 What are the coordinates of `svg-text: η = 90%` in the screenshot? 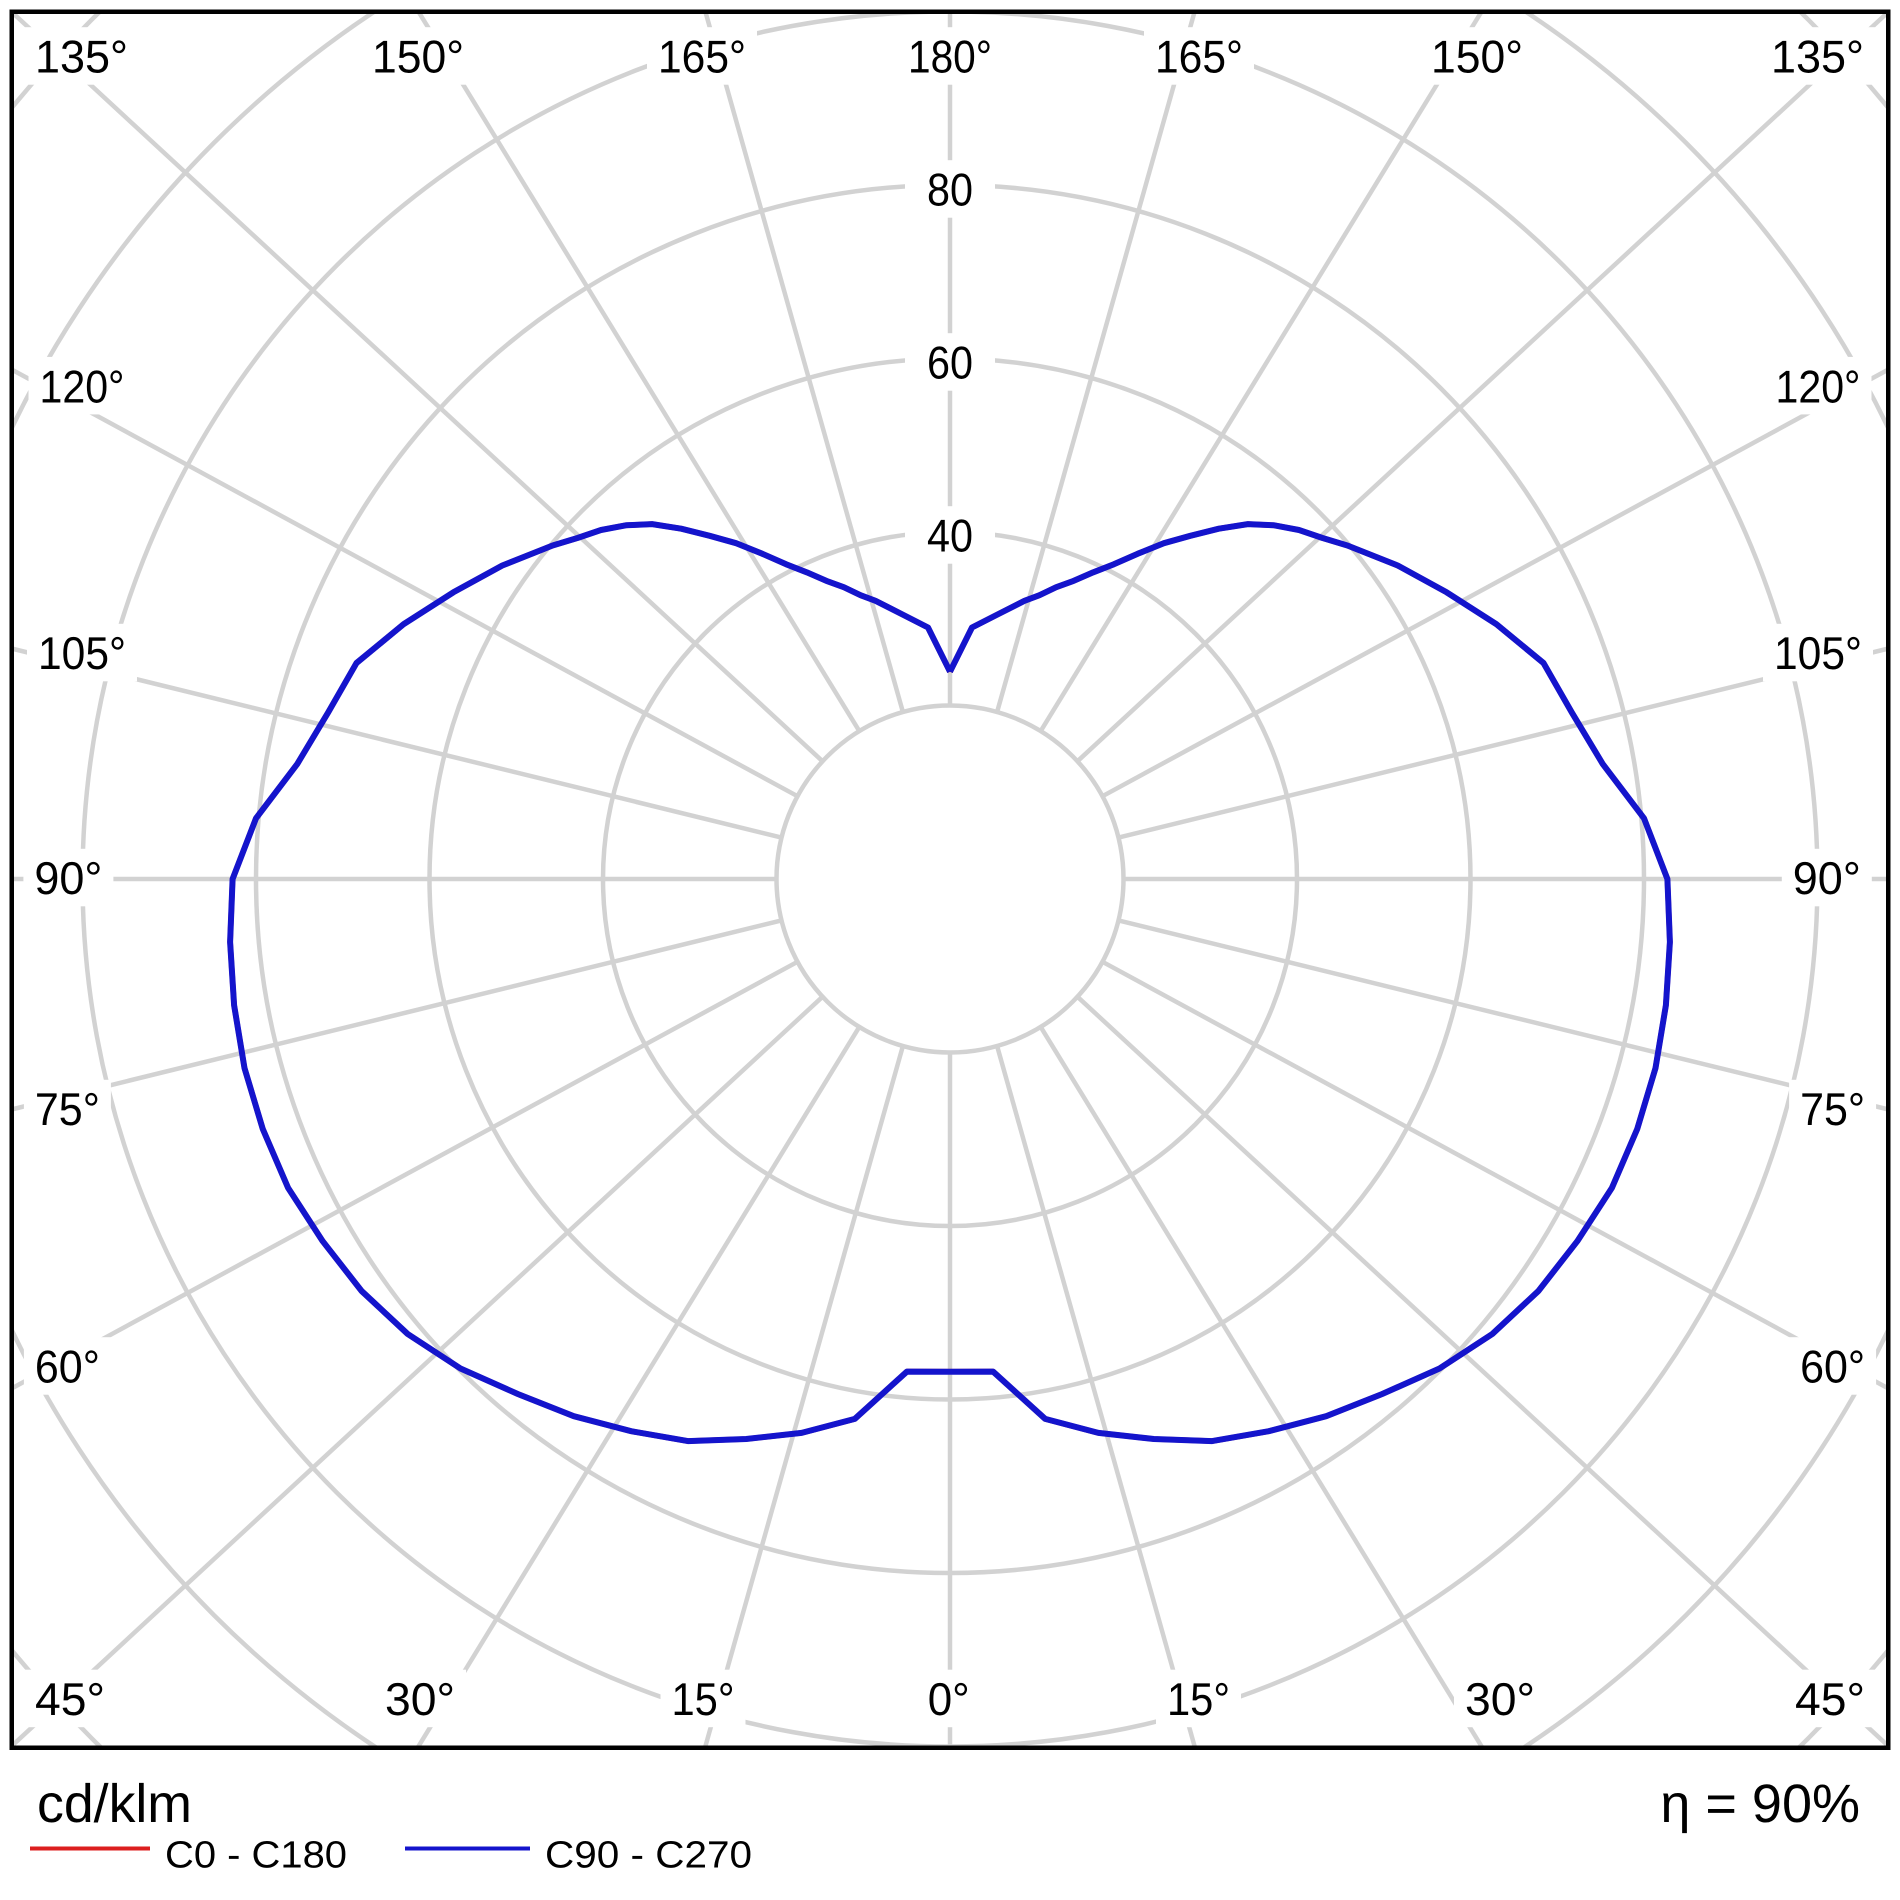 It's located at (1760, 1804).